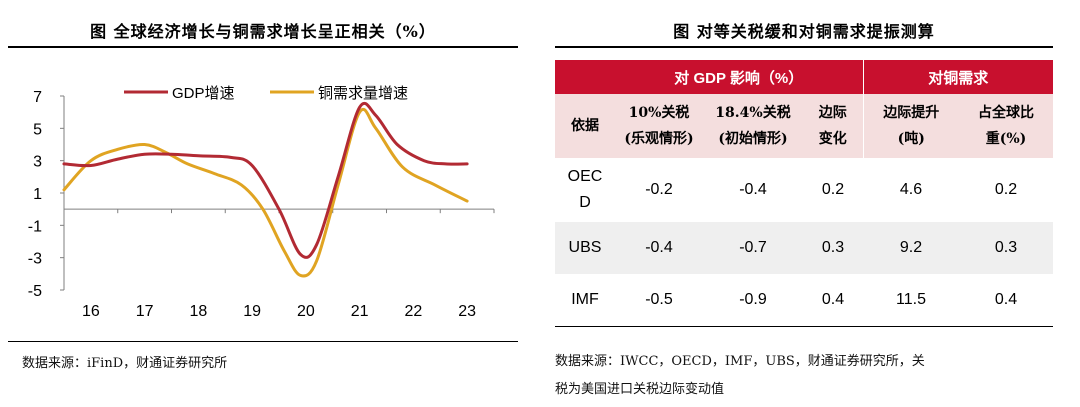  I want to click on table-cell: 11.5, so click(911, 300).